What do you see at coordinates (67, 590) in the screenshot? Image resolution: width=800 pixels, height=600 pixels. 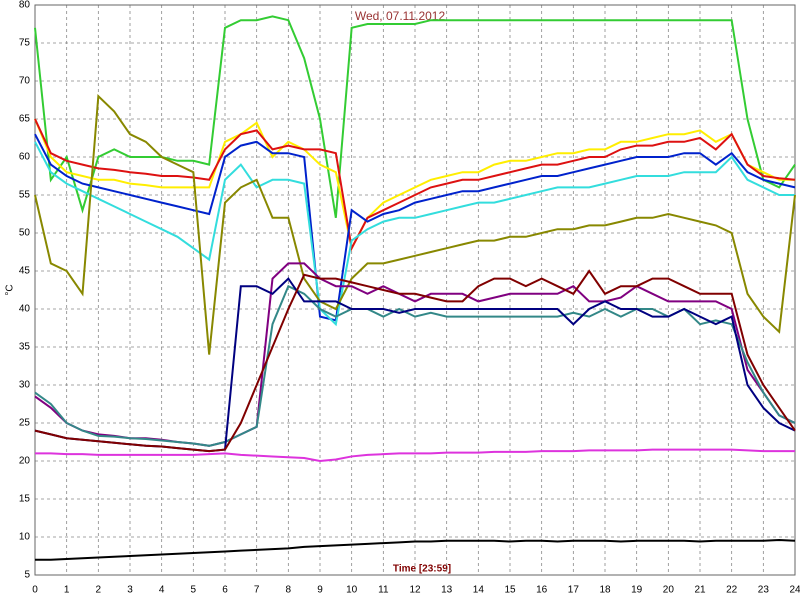 I see `x-tick-label: 1` at bounding box center [67, 590].